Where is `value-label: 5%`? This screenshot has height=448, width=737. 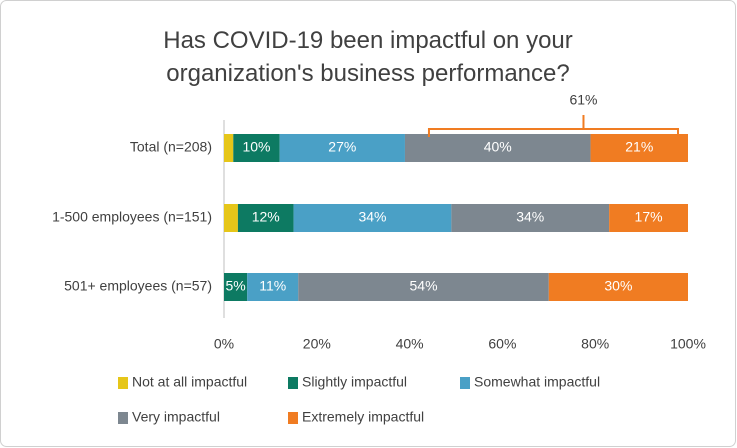 value-label: 5% is located at coordinates (235, 286).